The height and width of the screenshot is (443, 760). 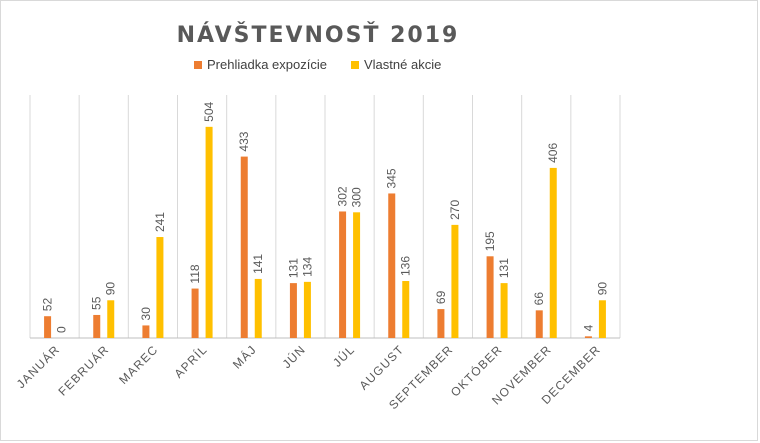 I want to click on bar-jún-series-2, so click(x=307, y=309).